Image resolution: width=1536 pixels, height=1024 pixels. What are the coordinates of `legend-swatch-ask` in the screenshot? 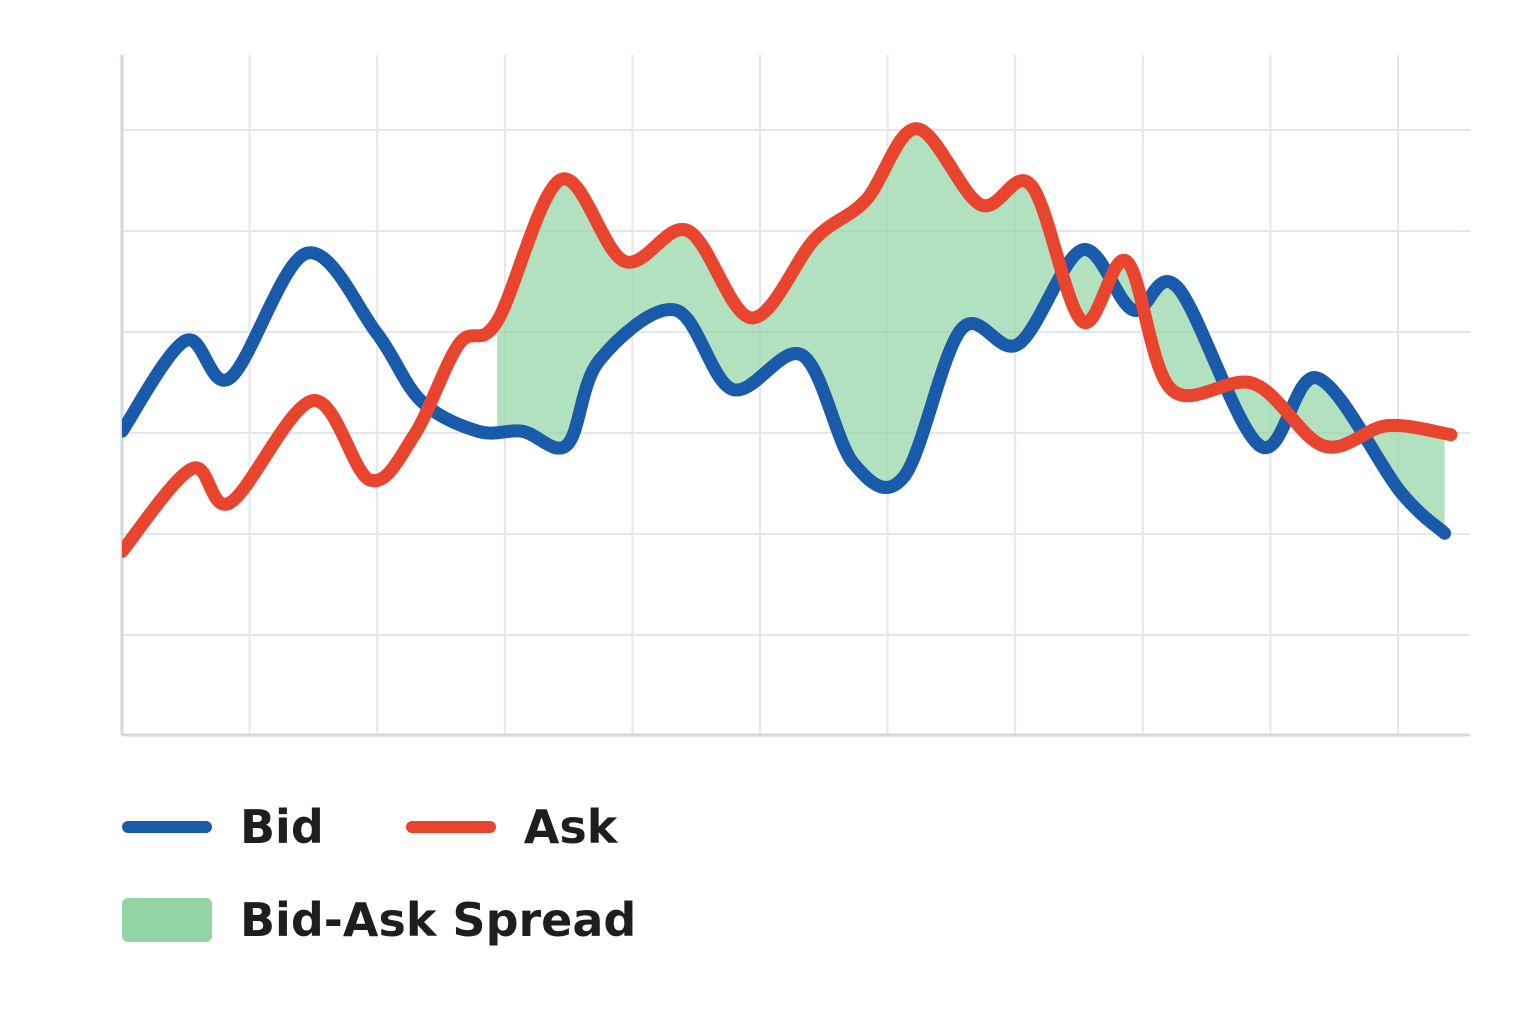 It's located at (450, 827).